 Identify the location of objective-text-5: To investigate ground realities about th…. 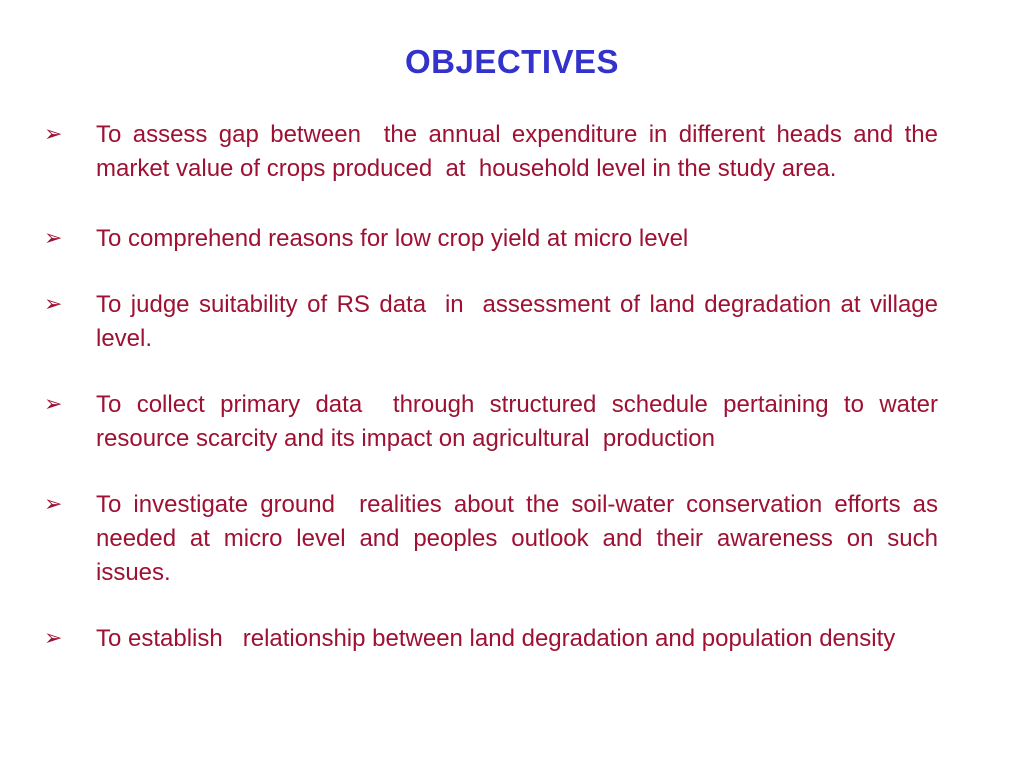
(520, 538).